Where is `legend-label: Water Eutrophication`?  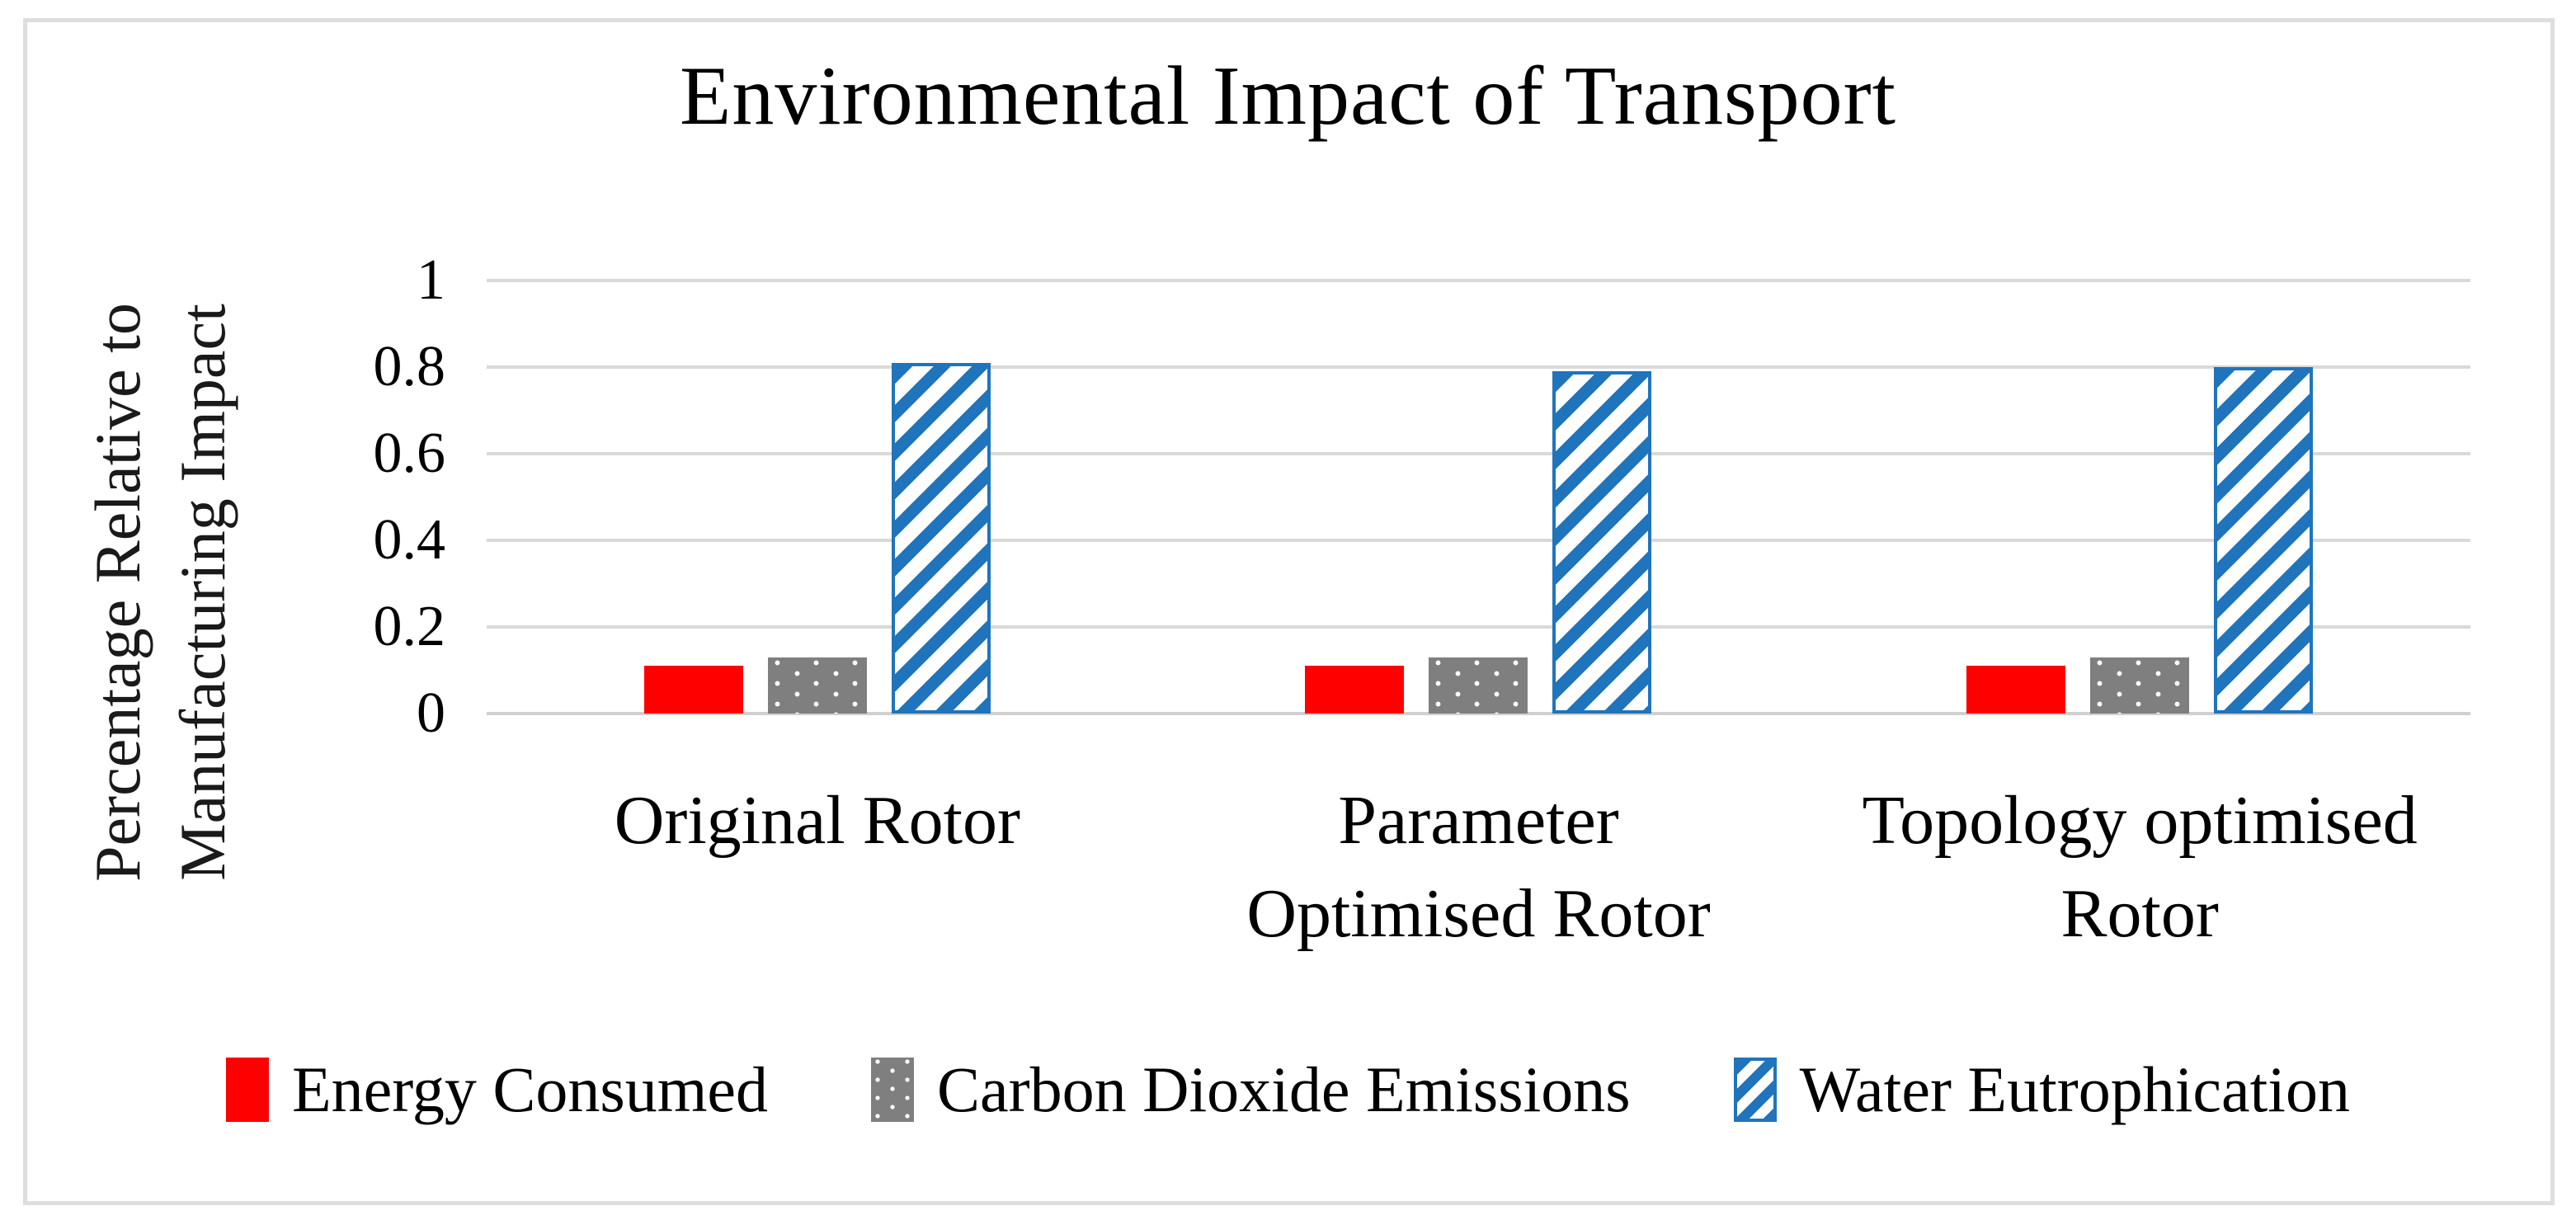 legend-label: Water Eutrophication is located at coordinates (2074, 1089).